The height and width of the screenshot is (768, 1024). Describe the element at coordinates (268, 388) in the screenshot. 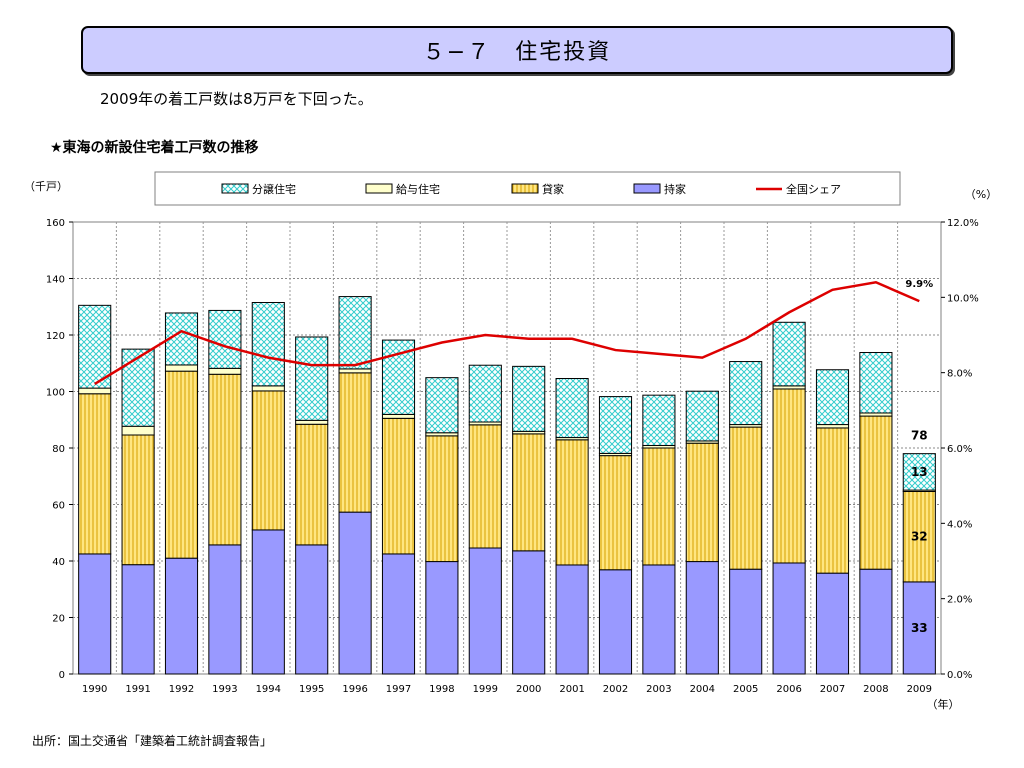

I see `bar-kyuyo-1994` at that location.